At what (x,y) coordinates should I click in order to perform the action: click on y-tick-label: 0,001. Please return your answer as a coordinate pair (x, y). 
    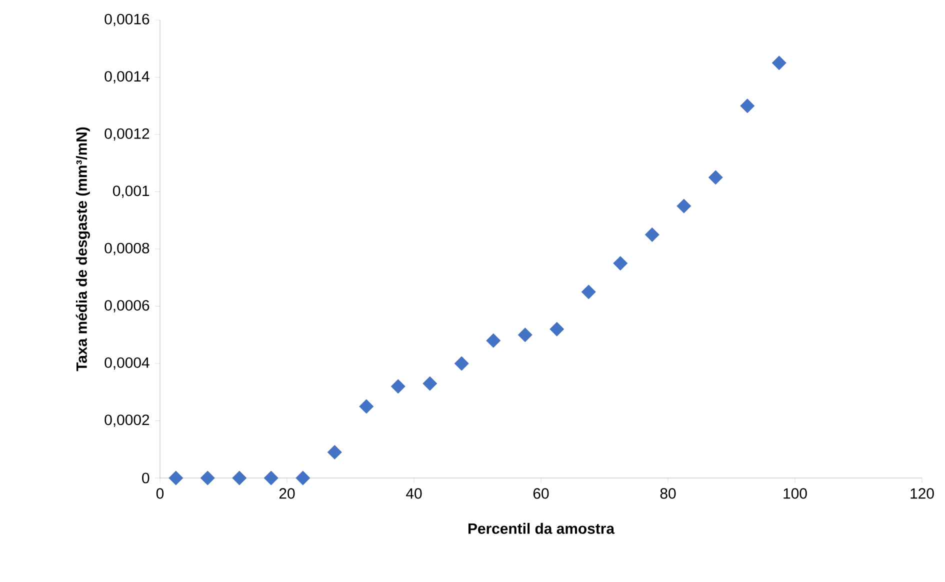
    Looking at the image, I should click on (131, 192).